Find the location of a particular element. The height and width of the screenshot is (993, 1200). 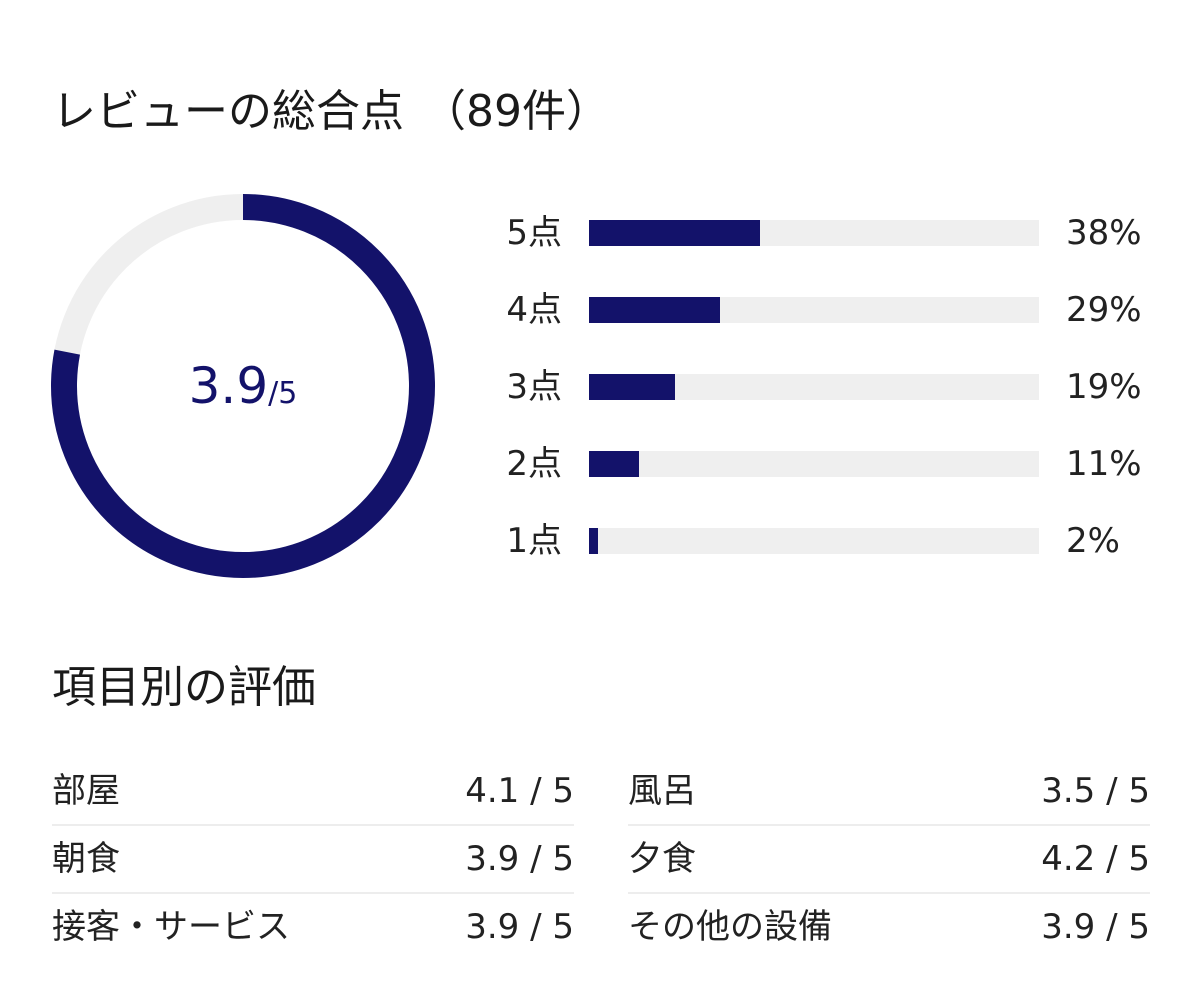

overall-score: 3.9/5 is located at coordinates (243, 386).